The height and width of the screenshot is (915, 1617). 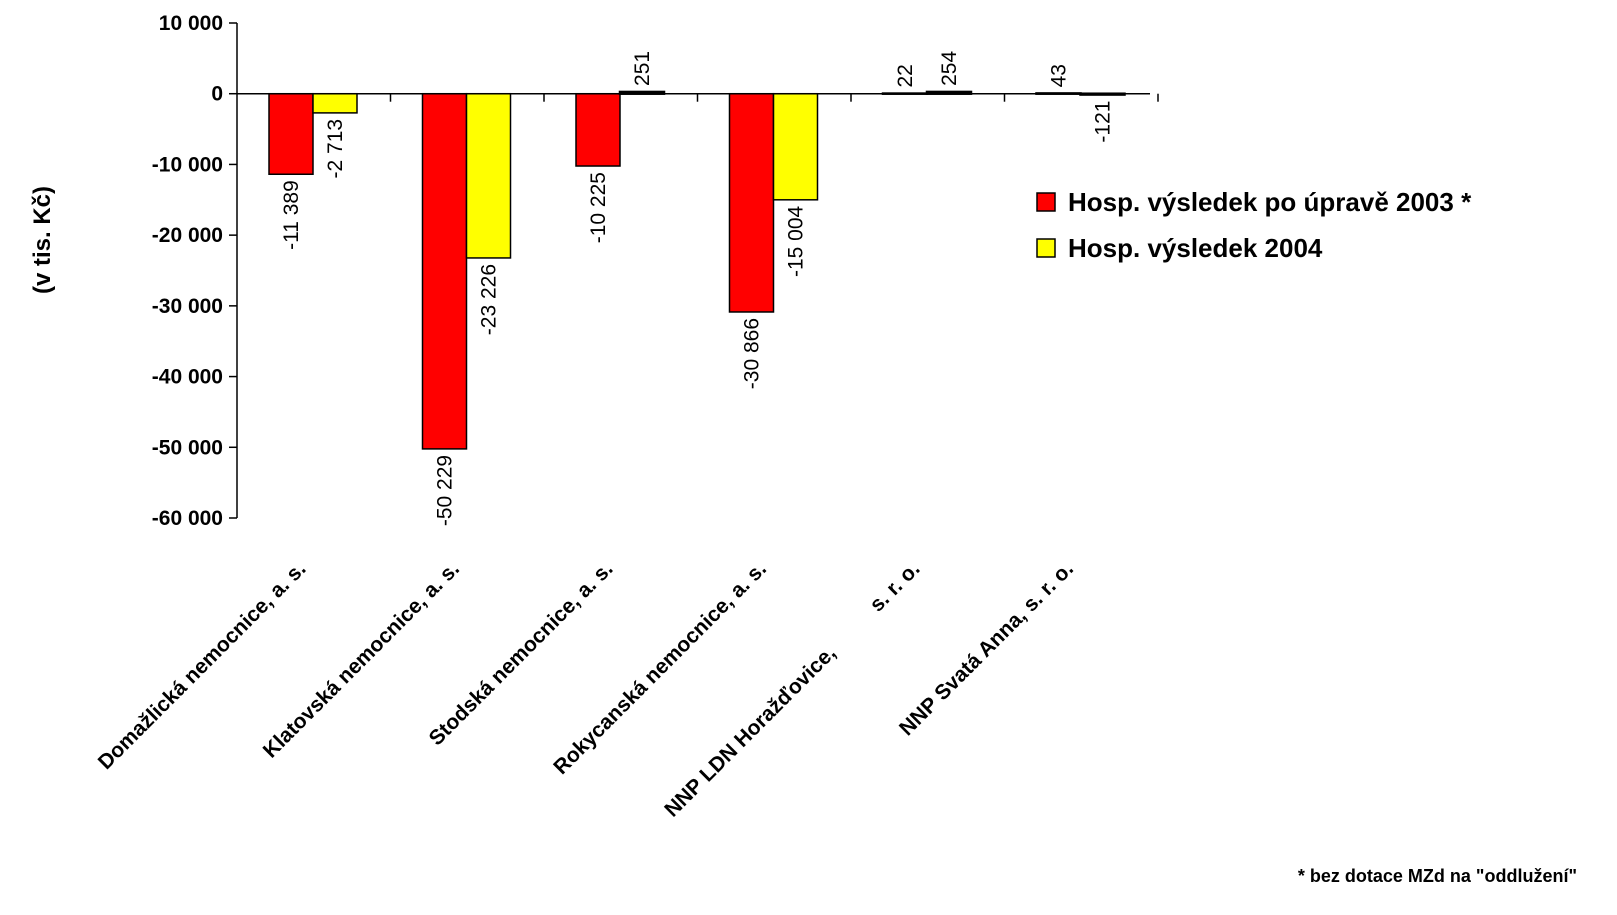 What do you see at coordinates (986, 648) in the screenshot?
I see `category-label: NNP Svatá Anna, s. r. o.` at bounding box center [986, 648].